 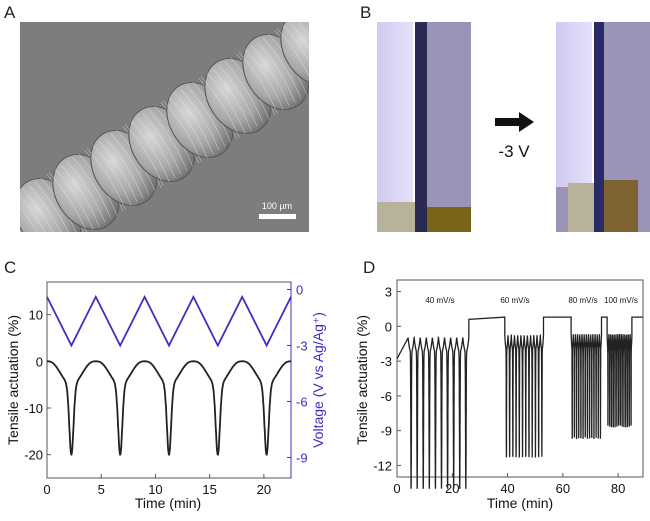 I want to click on panel-label-d: D, so click(x=369, y=267).